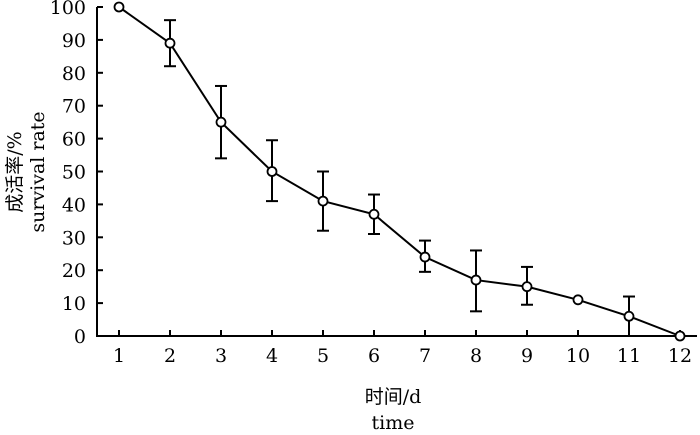  I want to click on x-tick-label: 2, so click(170, 356).